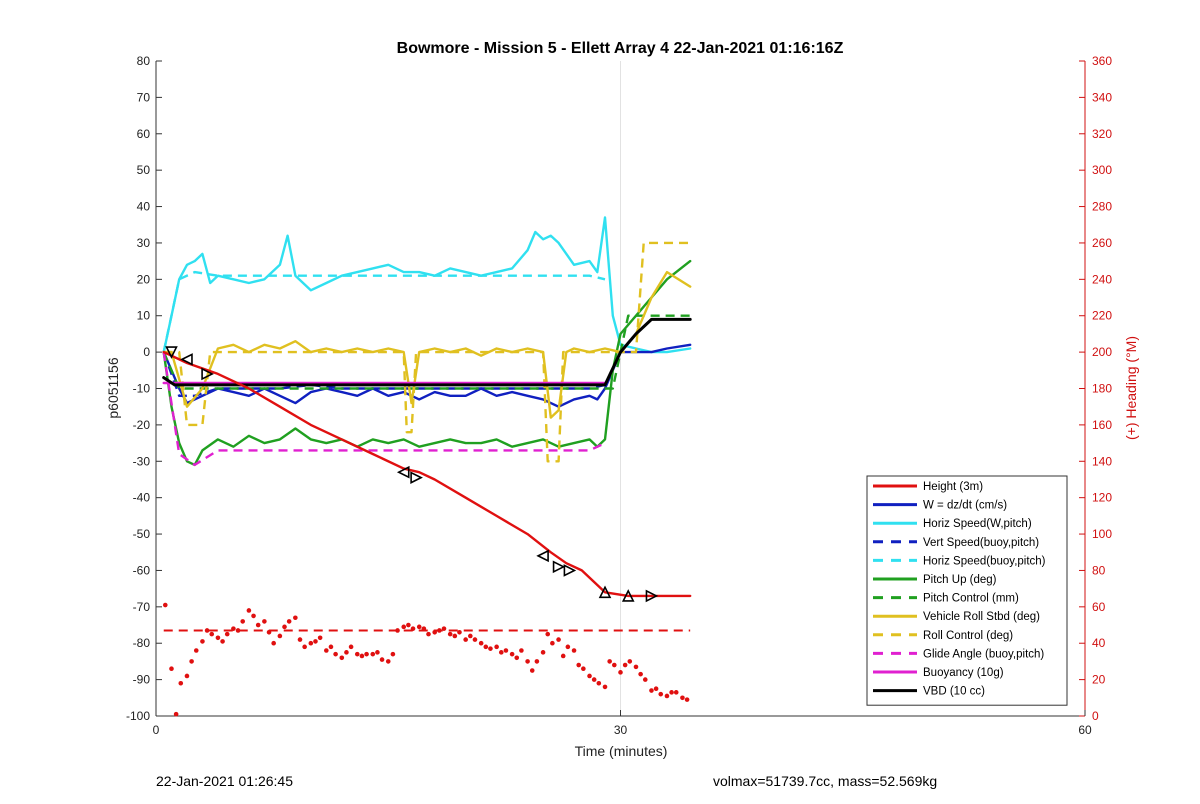 The image size is (1200, 804). I want to click on y-tick-label-right: 40, so click(1099, 643).